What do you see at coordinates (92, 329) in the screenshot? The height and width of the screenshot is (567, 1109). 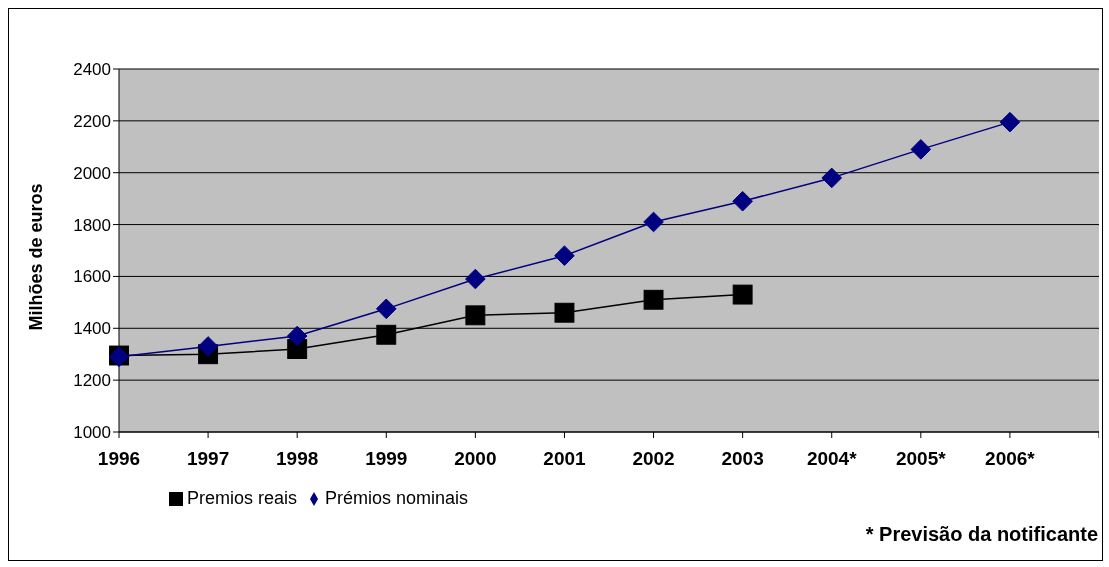 I see `y-tick-label: 1400` at bounding box center [92, 329].